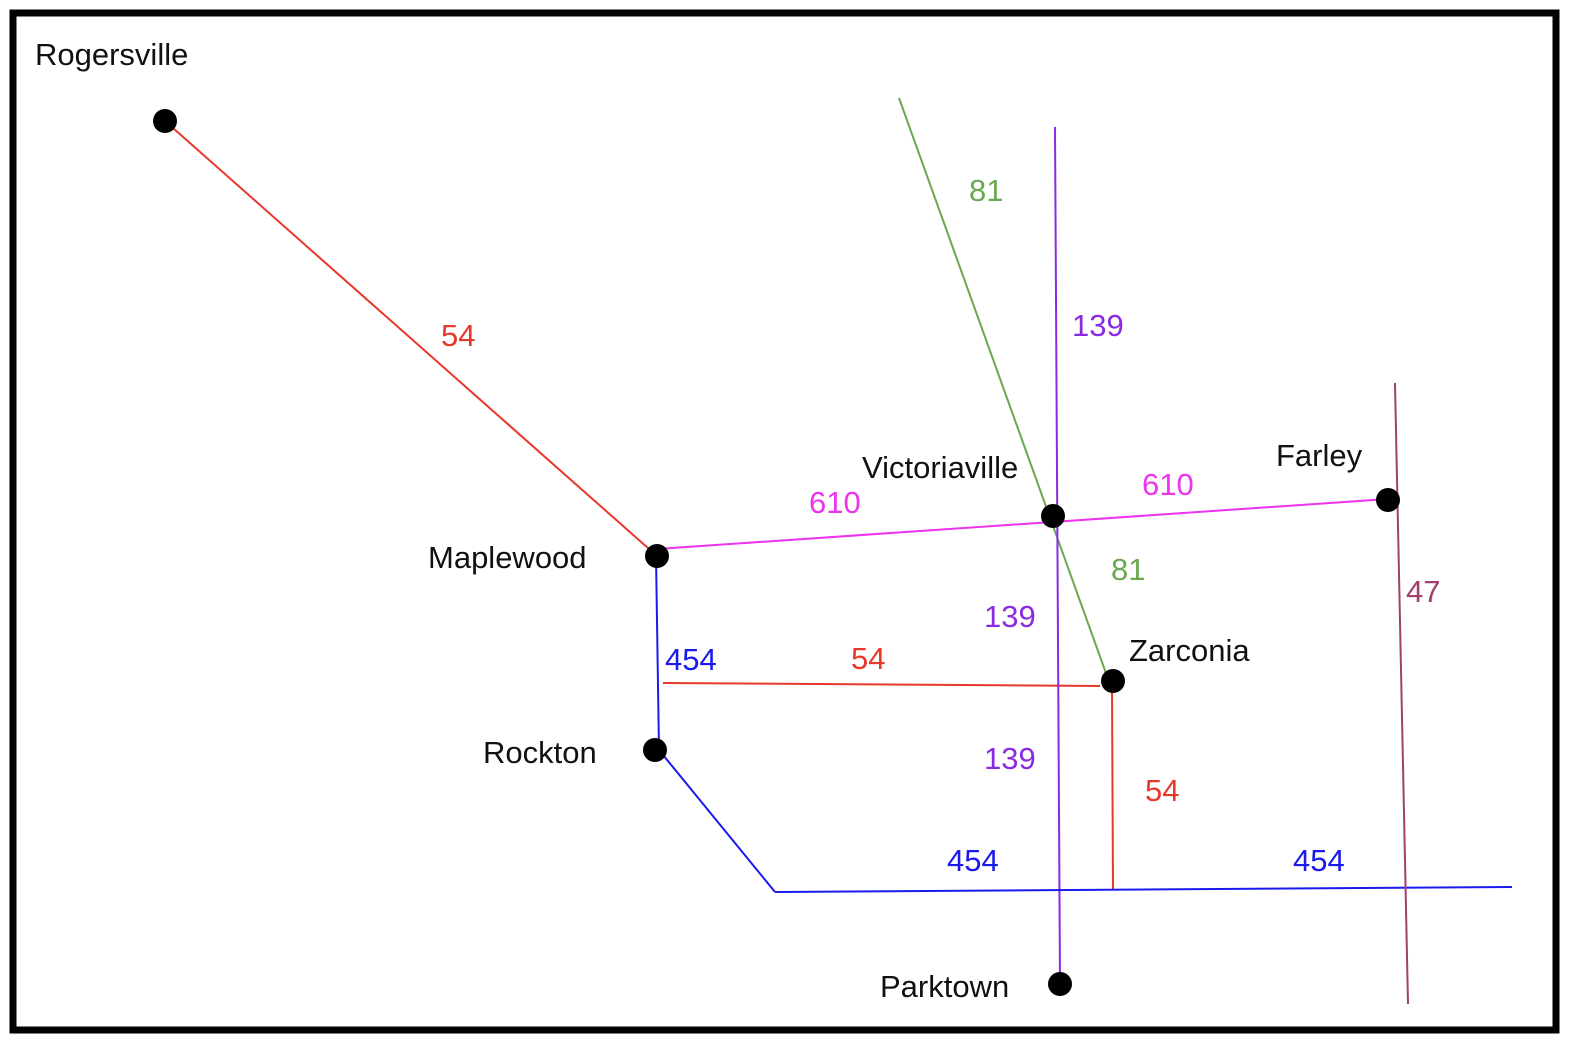  What do you see at coordinates (507, 557) in the screenshot?
I see `town-label-maplewood: Maplewood` at bounding box center [507, 557].